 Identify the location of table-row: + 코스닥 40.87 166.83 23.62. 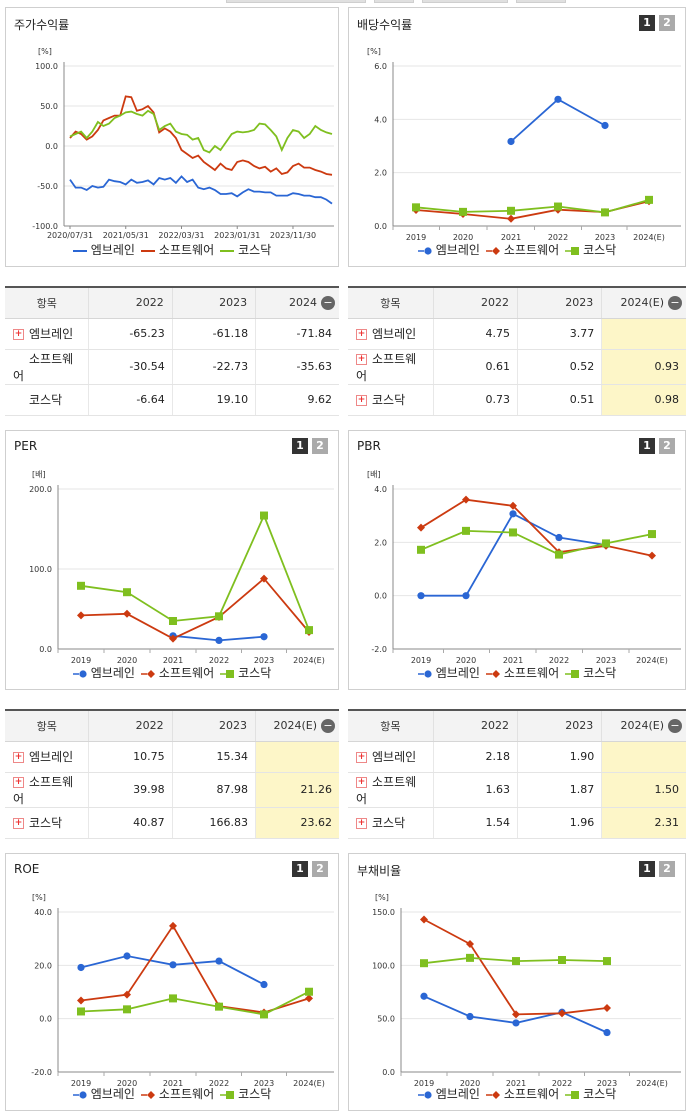
(172, 823).